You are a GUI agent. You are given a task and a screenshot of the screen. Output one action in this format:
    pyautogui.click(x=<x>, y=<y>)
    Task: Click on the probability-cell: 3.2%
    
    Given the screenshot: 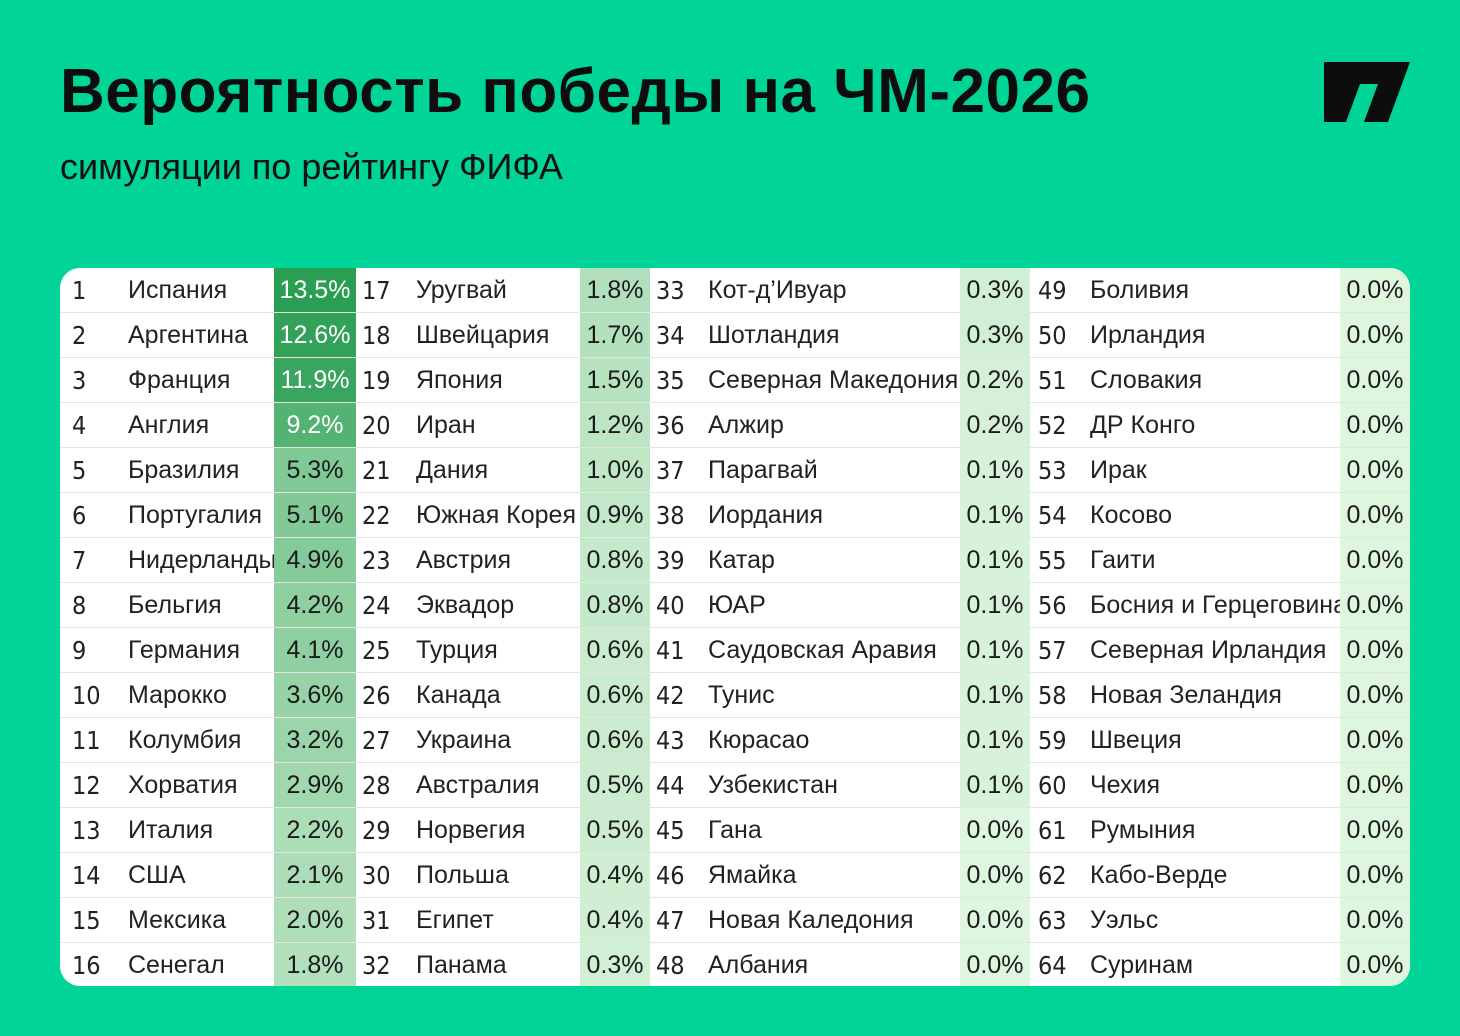 What is the action you would take?
    pyautogui.click(x=315, y=740)
    